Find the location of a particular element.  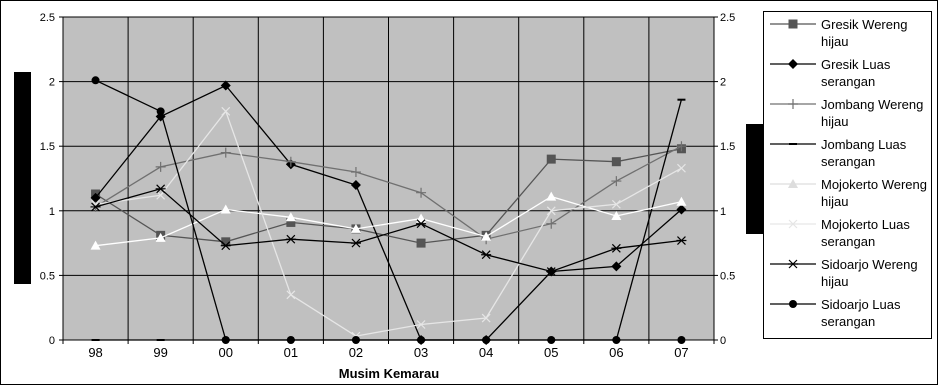

legend-item: Gresik Luas serangan is located at coordinates (848, 75).